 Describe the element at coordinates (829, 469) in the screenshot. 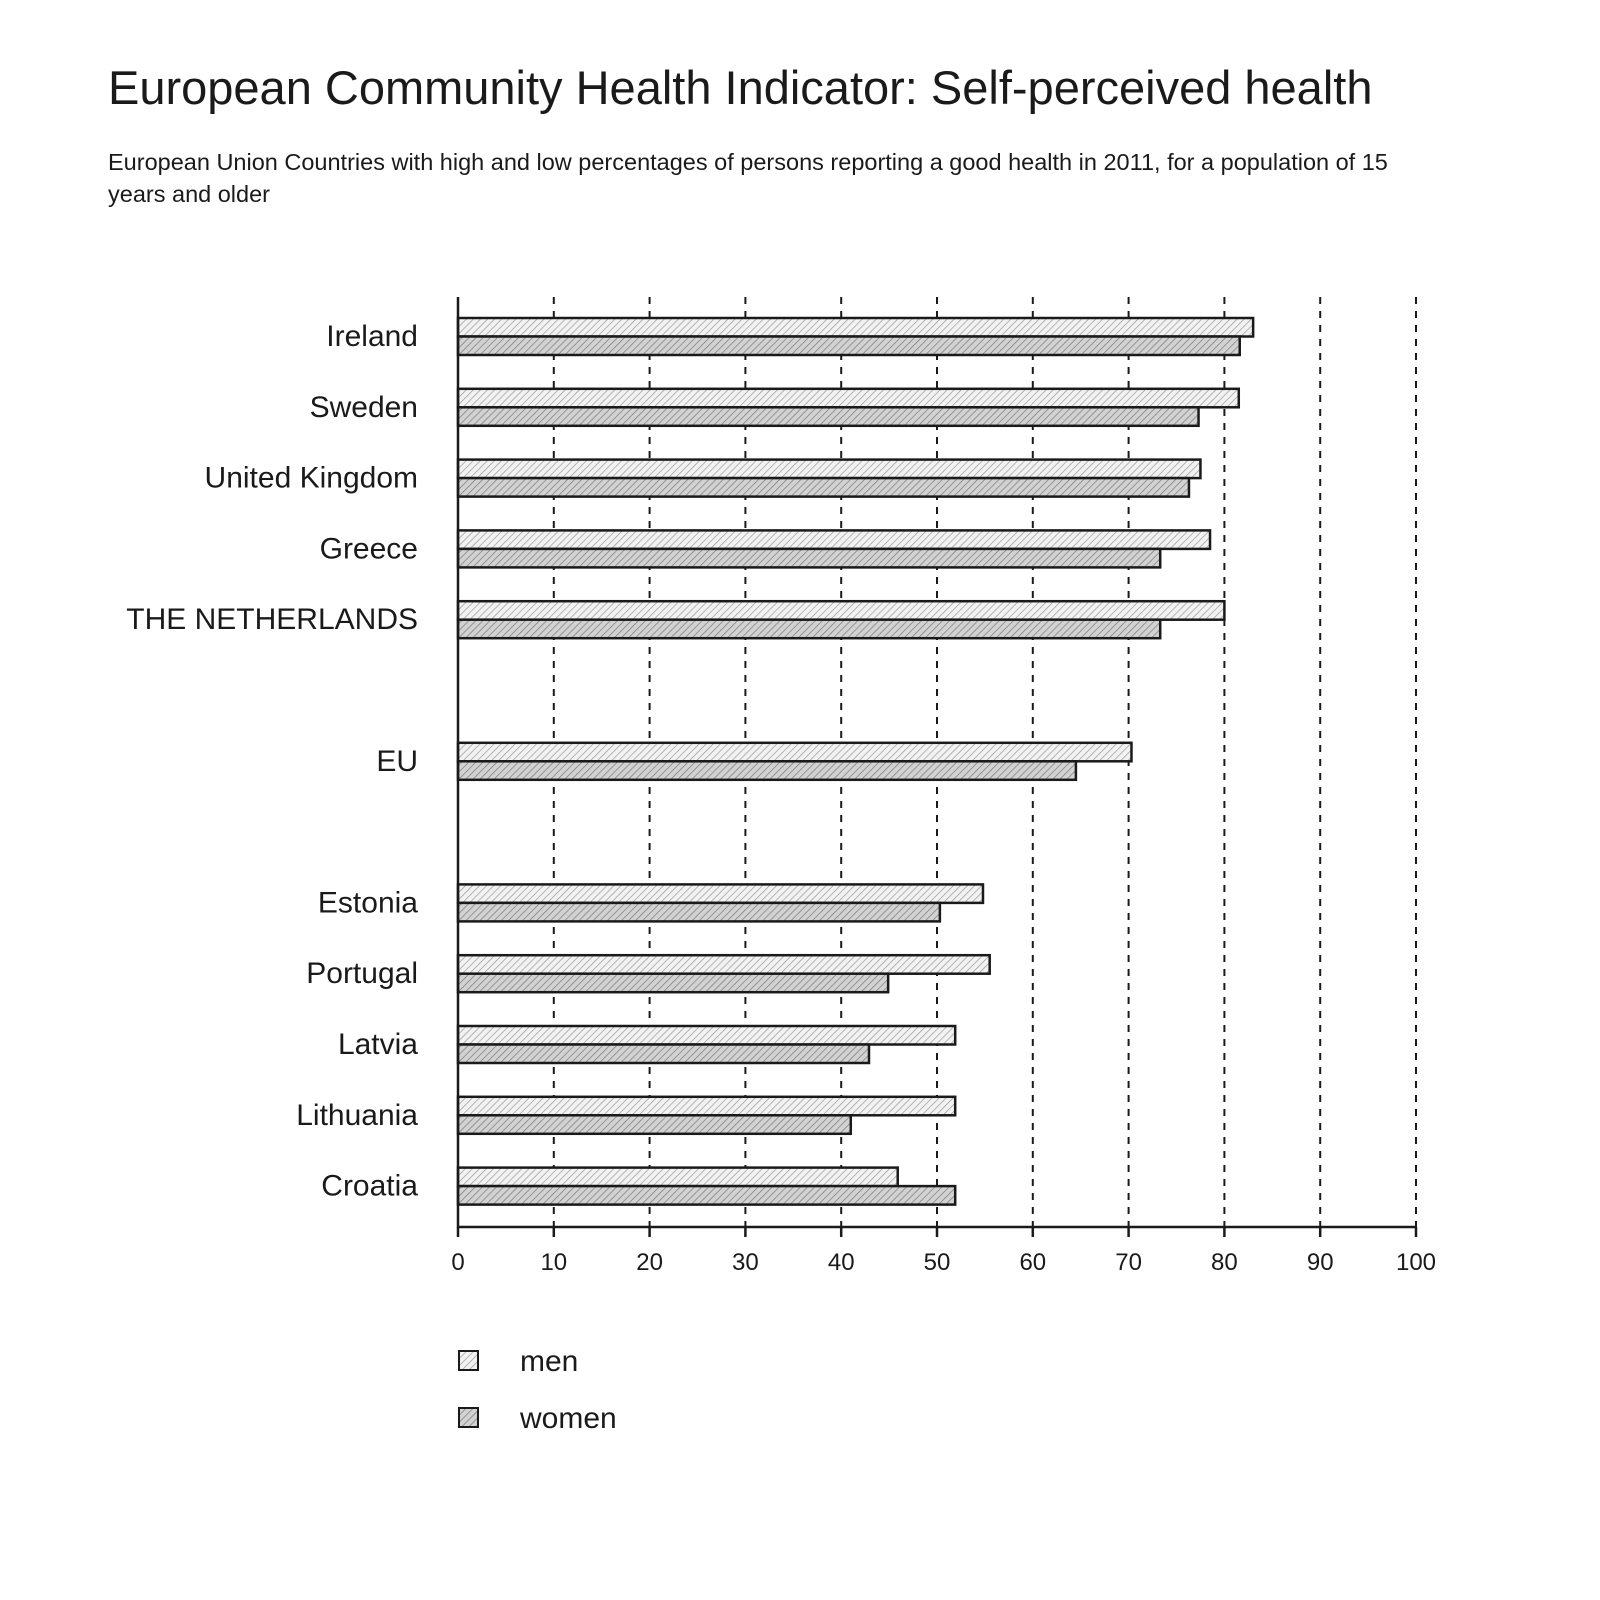

I see `bar-men-united-kingdom` at that location.